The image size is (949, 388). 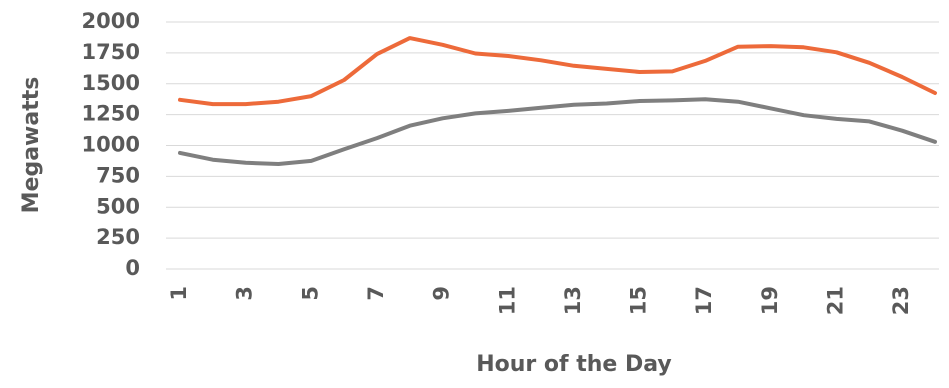 What do you see at coordinates (901, 300) in the screenshot?
I see `x-tick-label: 23` at bounding box center [901, 300].